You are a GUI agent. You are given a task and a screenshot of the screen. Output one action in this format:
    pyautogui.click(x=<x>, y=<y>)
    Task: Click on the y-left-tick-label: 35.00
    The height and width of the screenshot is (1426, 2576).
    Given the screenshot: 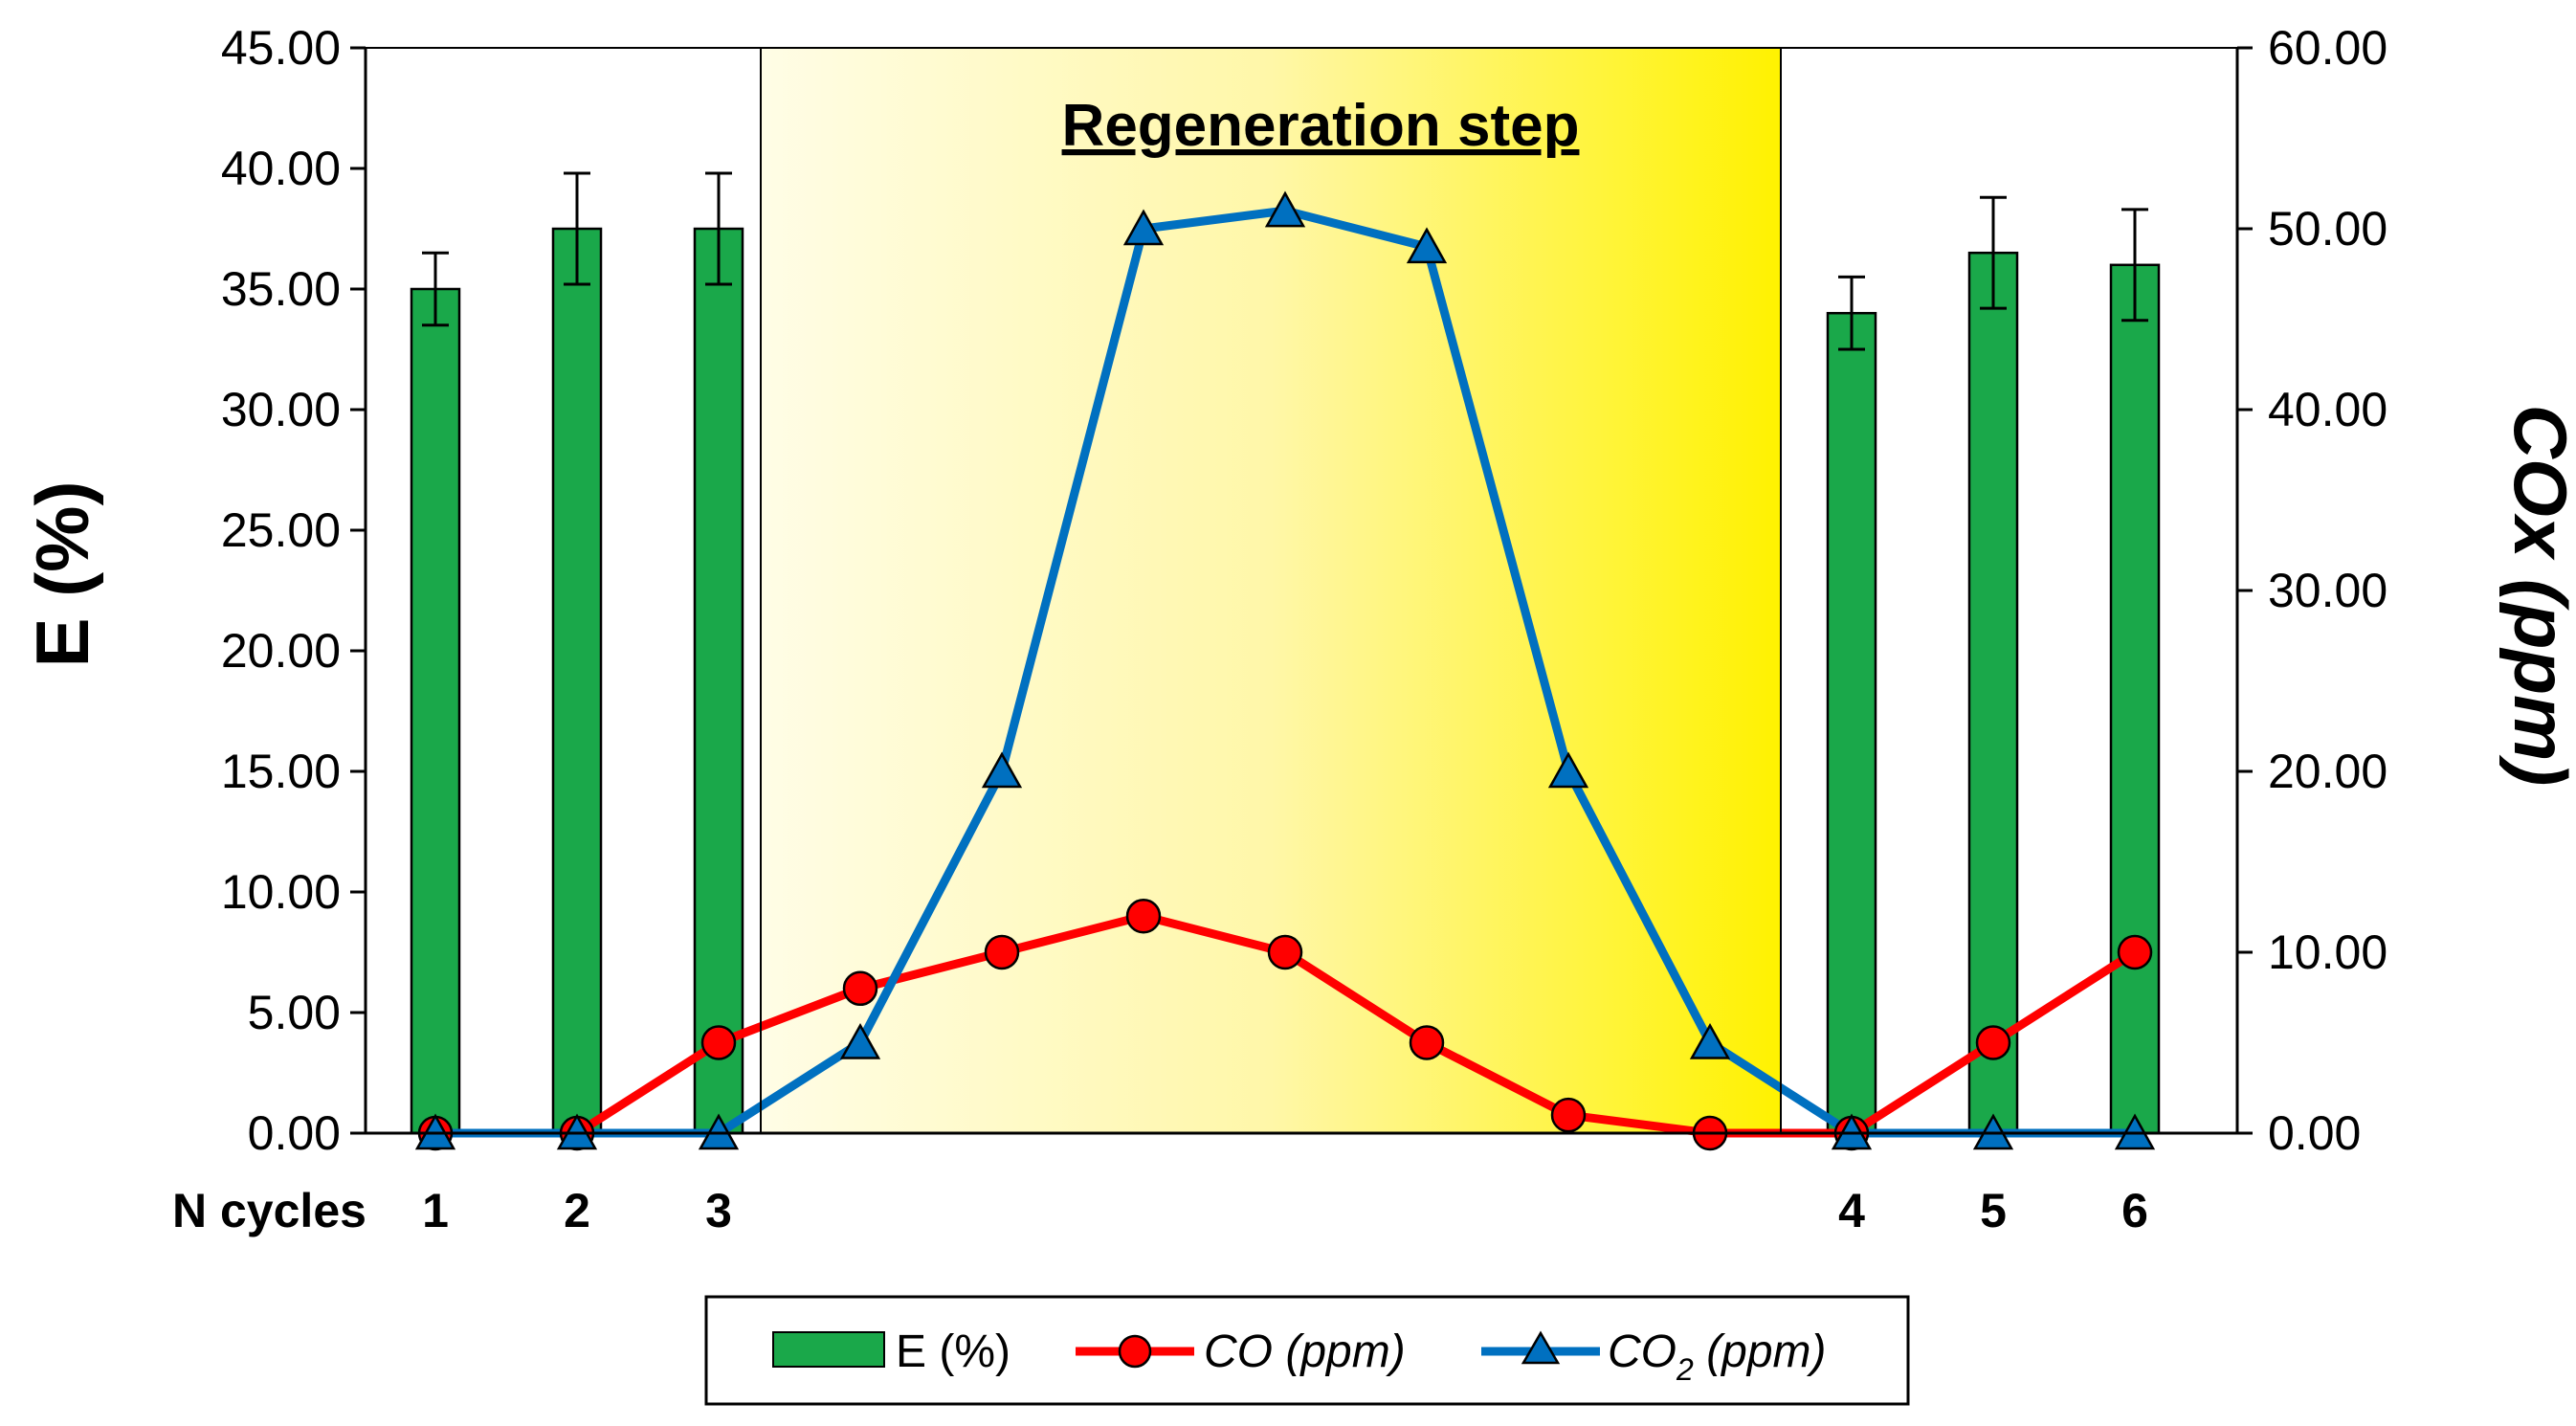 What is the action you would take?
    pyautogui.click(x=281, y=289)
    